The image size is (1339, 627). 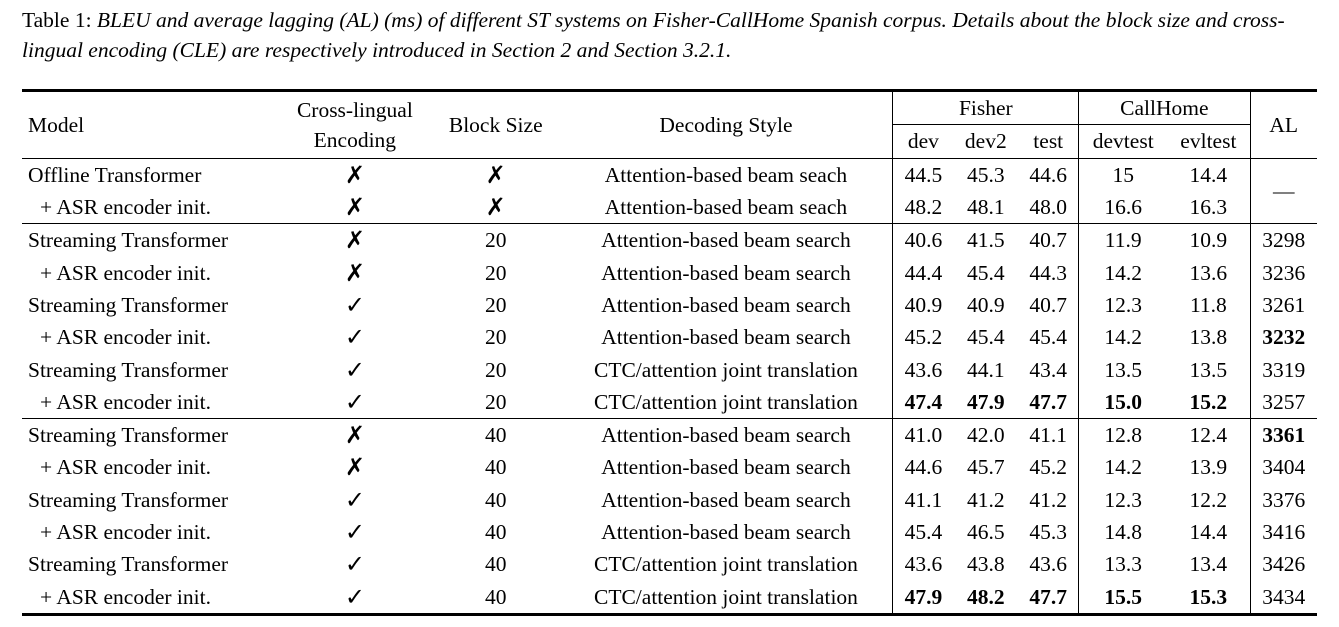 I want to click on callhome-evltest-cell: 16.3, so click(x=1208, y=207).